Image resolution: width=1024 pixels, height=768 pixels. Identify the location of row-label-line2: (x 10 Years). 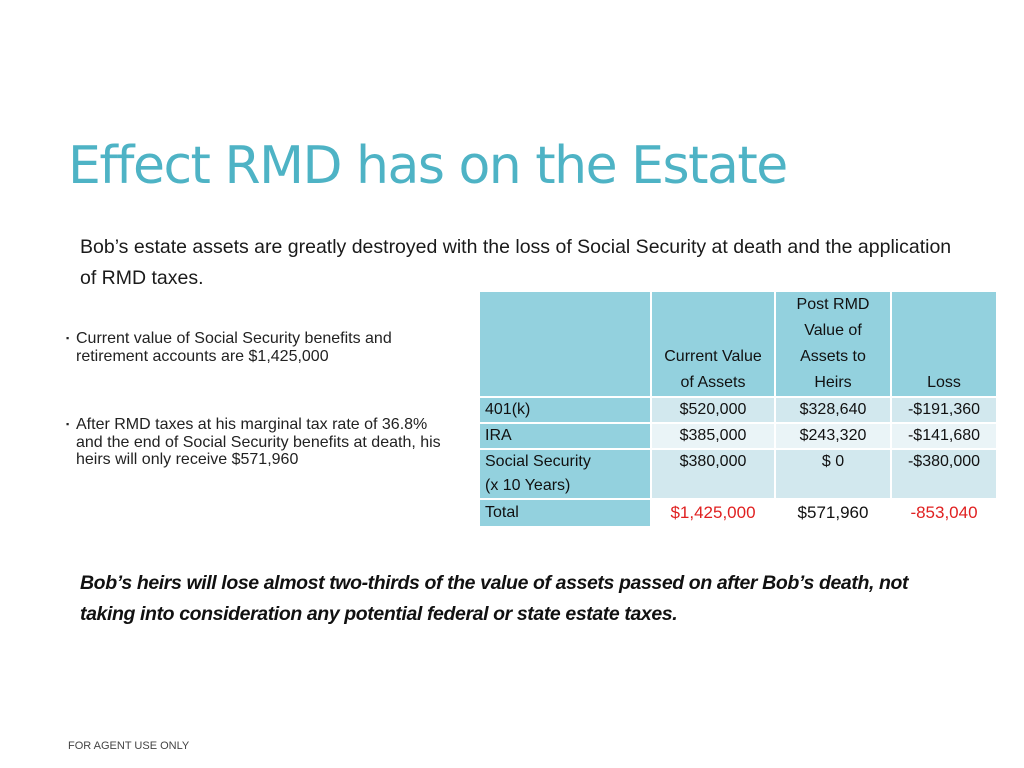
(528, 485).